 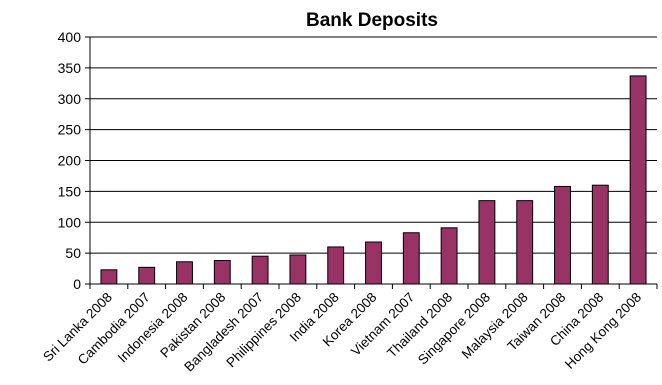 What do you see at coordinates (70, 99) in the screenshot?
I see `y-tick-label: 300` at bounding box center [70, 99].